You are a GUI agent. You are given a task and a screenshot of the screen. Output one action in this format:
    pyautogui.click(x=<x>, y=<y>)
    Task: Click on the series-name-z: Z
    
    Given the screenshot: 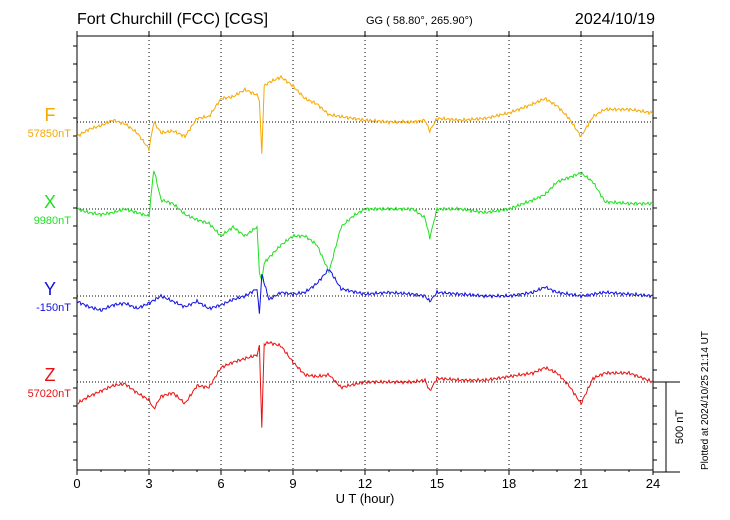 What is the action you would take?
    pyautogui.click(x=50, y=375)
    